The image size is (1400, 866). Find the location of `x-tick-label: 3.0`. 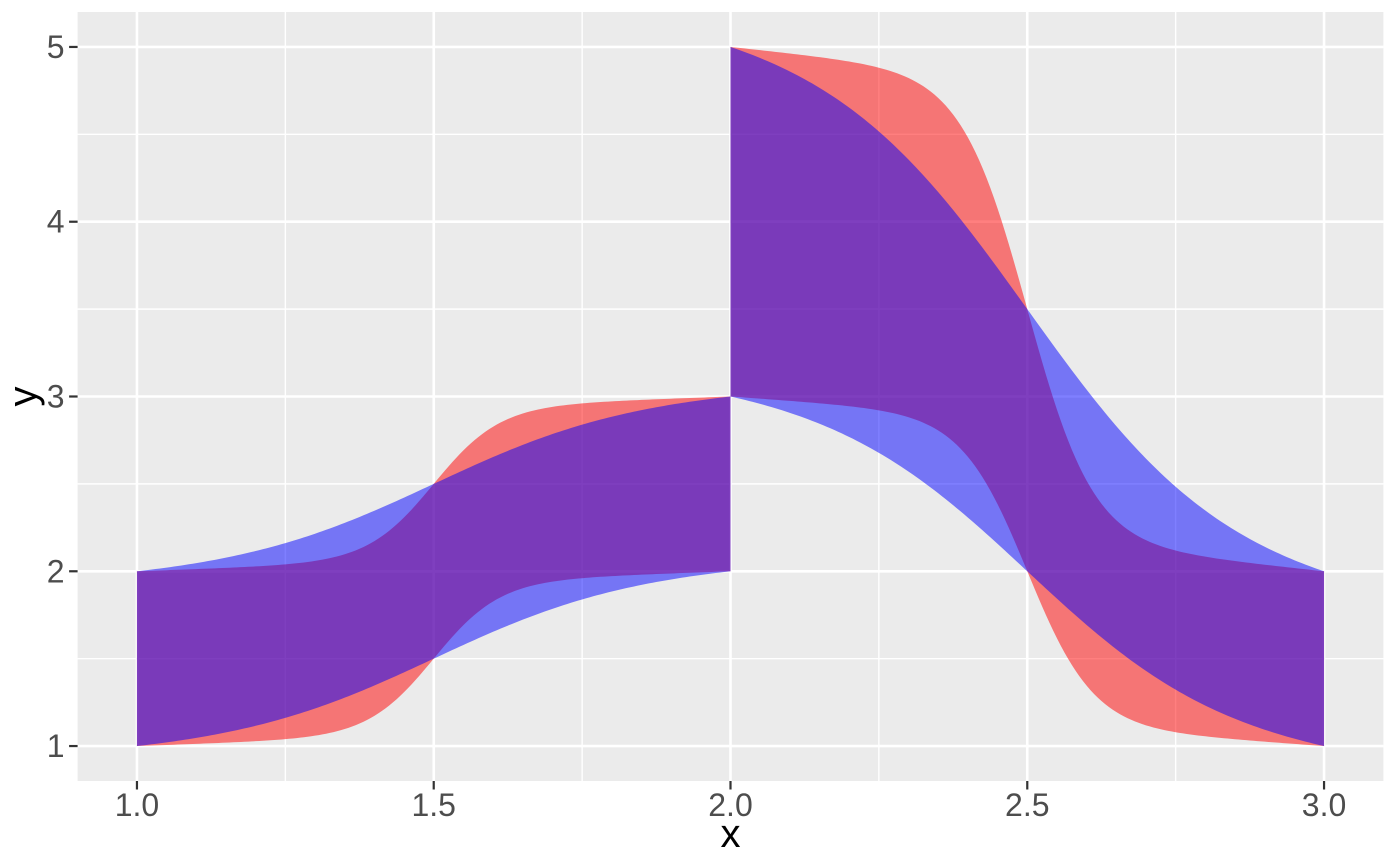

x-tick-label: 3.0 is located at coordinates (1324, 805).